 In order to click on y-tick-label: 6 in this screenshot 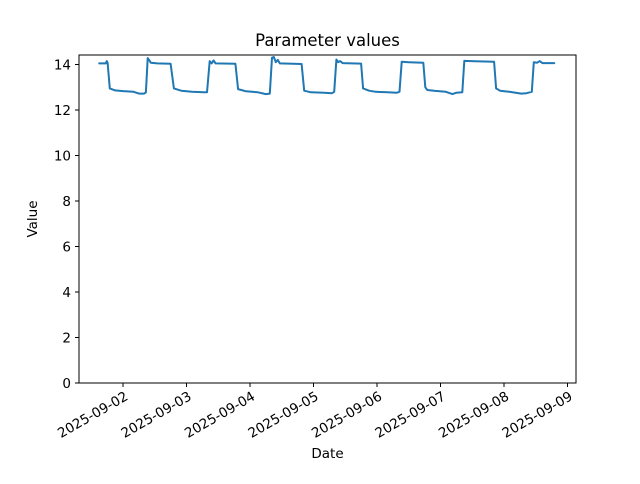, I will do `click(66, 247)`.